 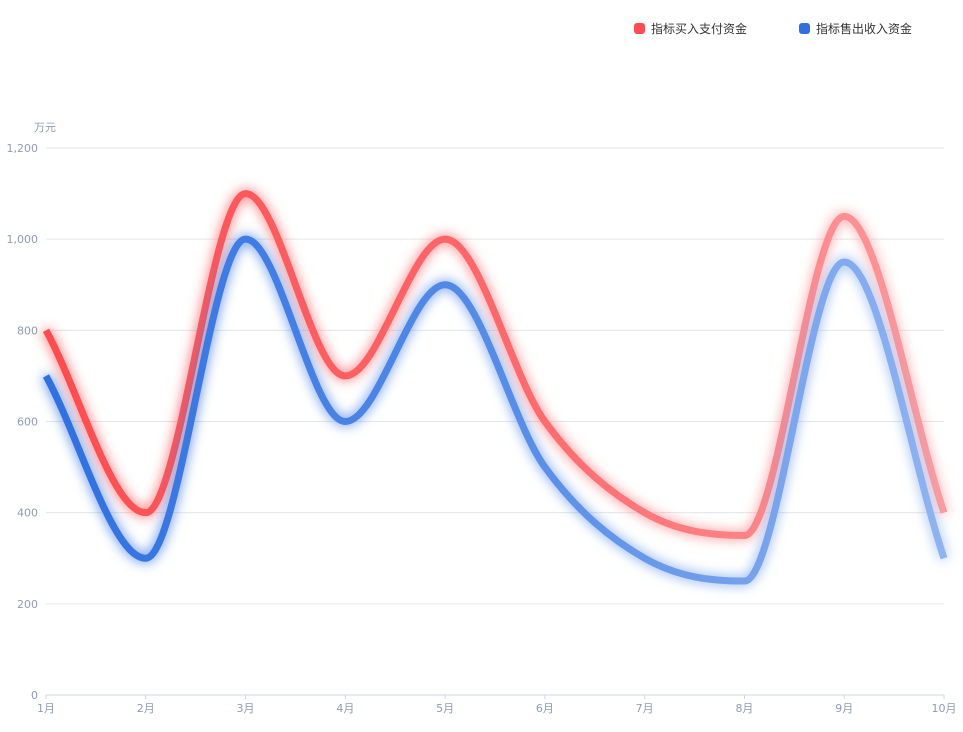 What do you see at coordinates (27, 604) in the screenshot?
I see `y-tick-label: 200` at bounding box center [27, 604].